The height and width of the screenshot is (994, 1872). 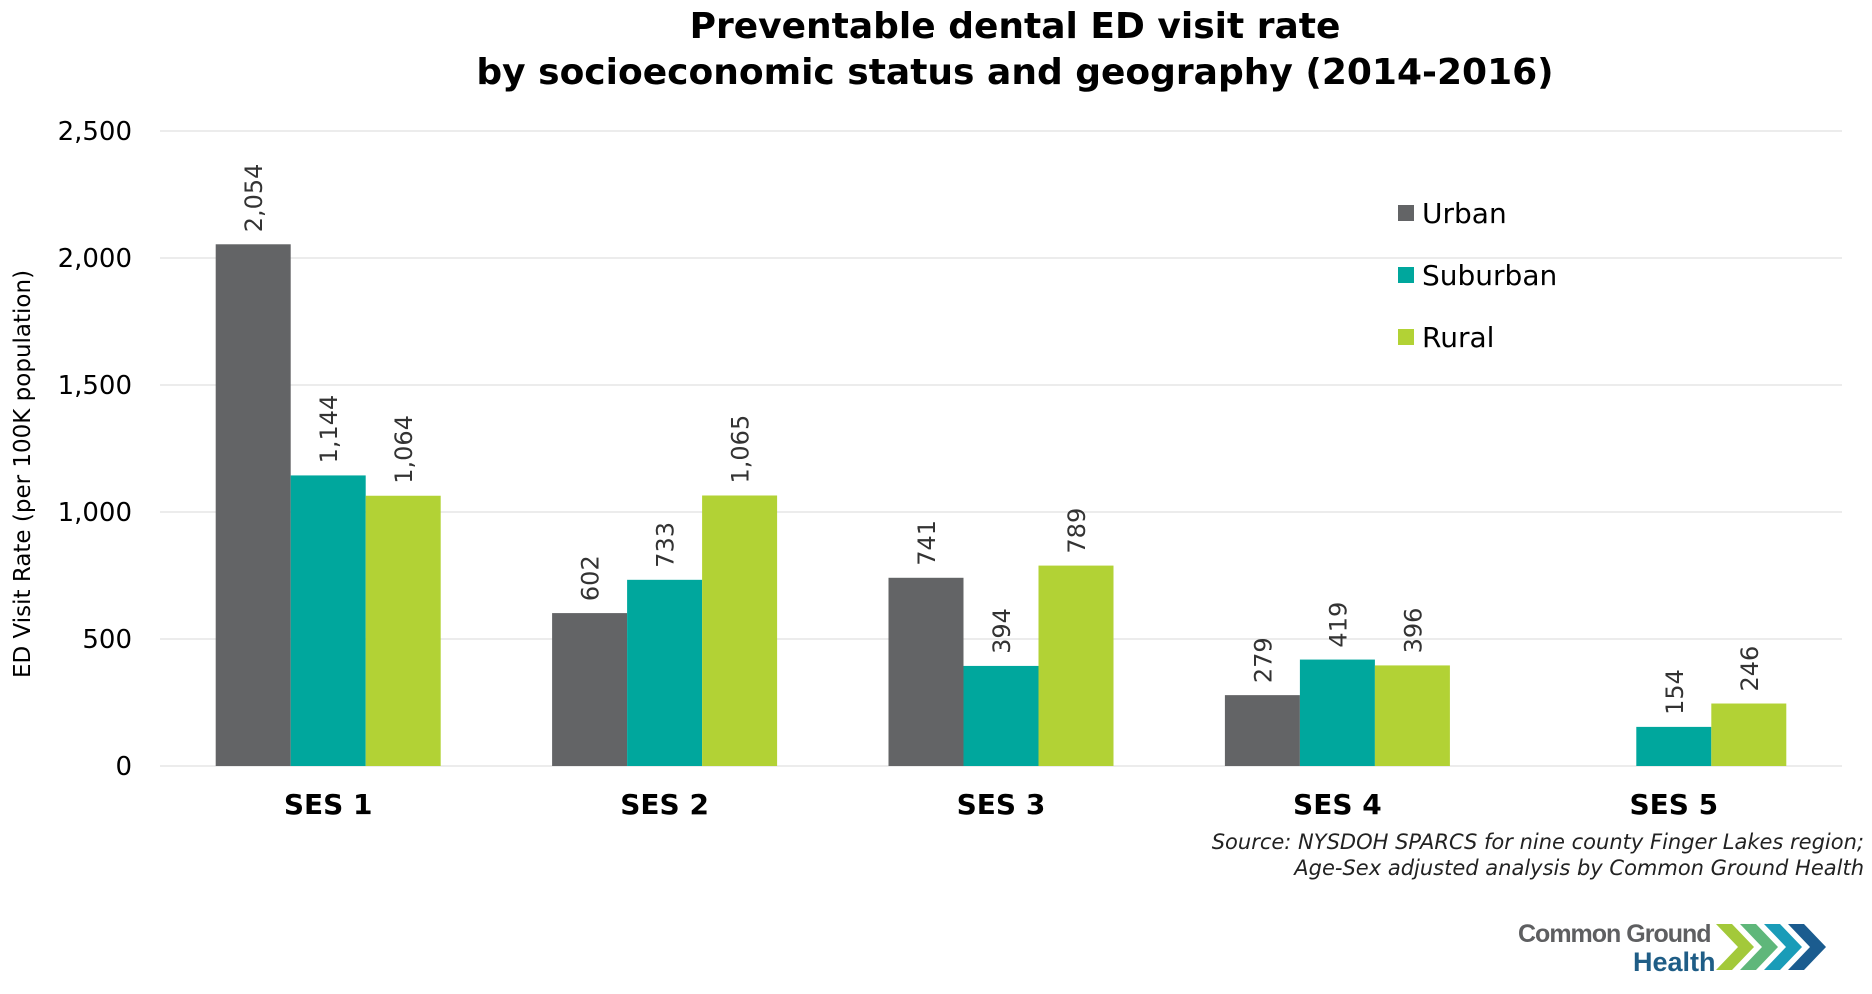 What do you see at coordinates (1674, 962) in the screenshot?
I see `logo-text-line-2: Health` at bounding box center [1674, 962].